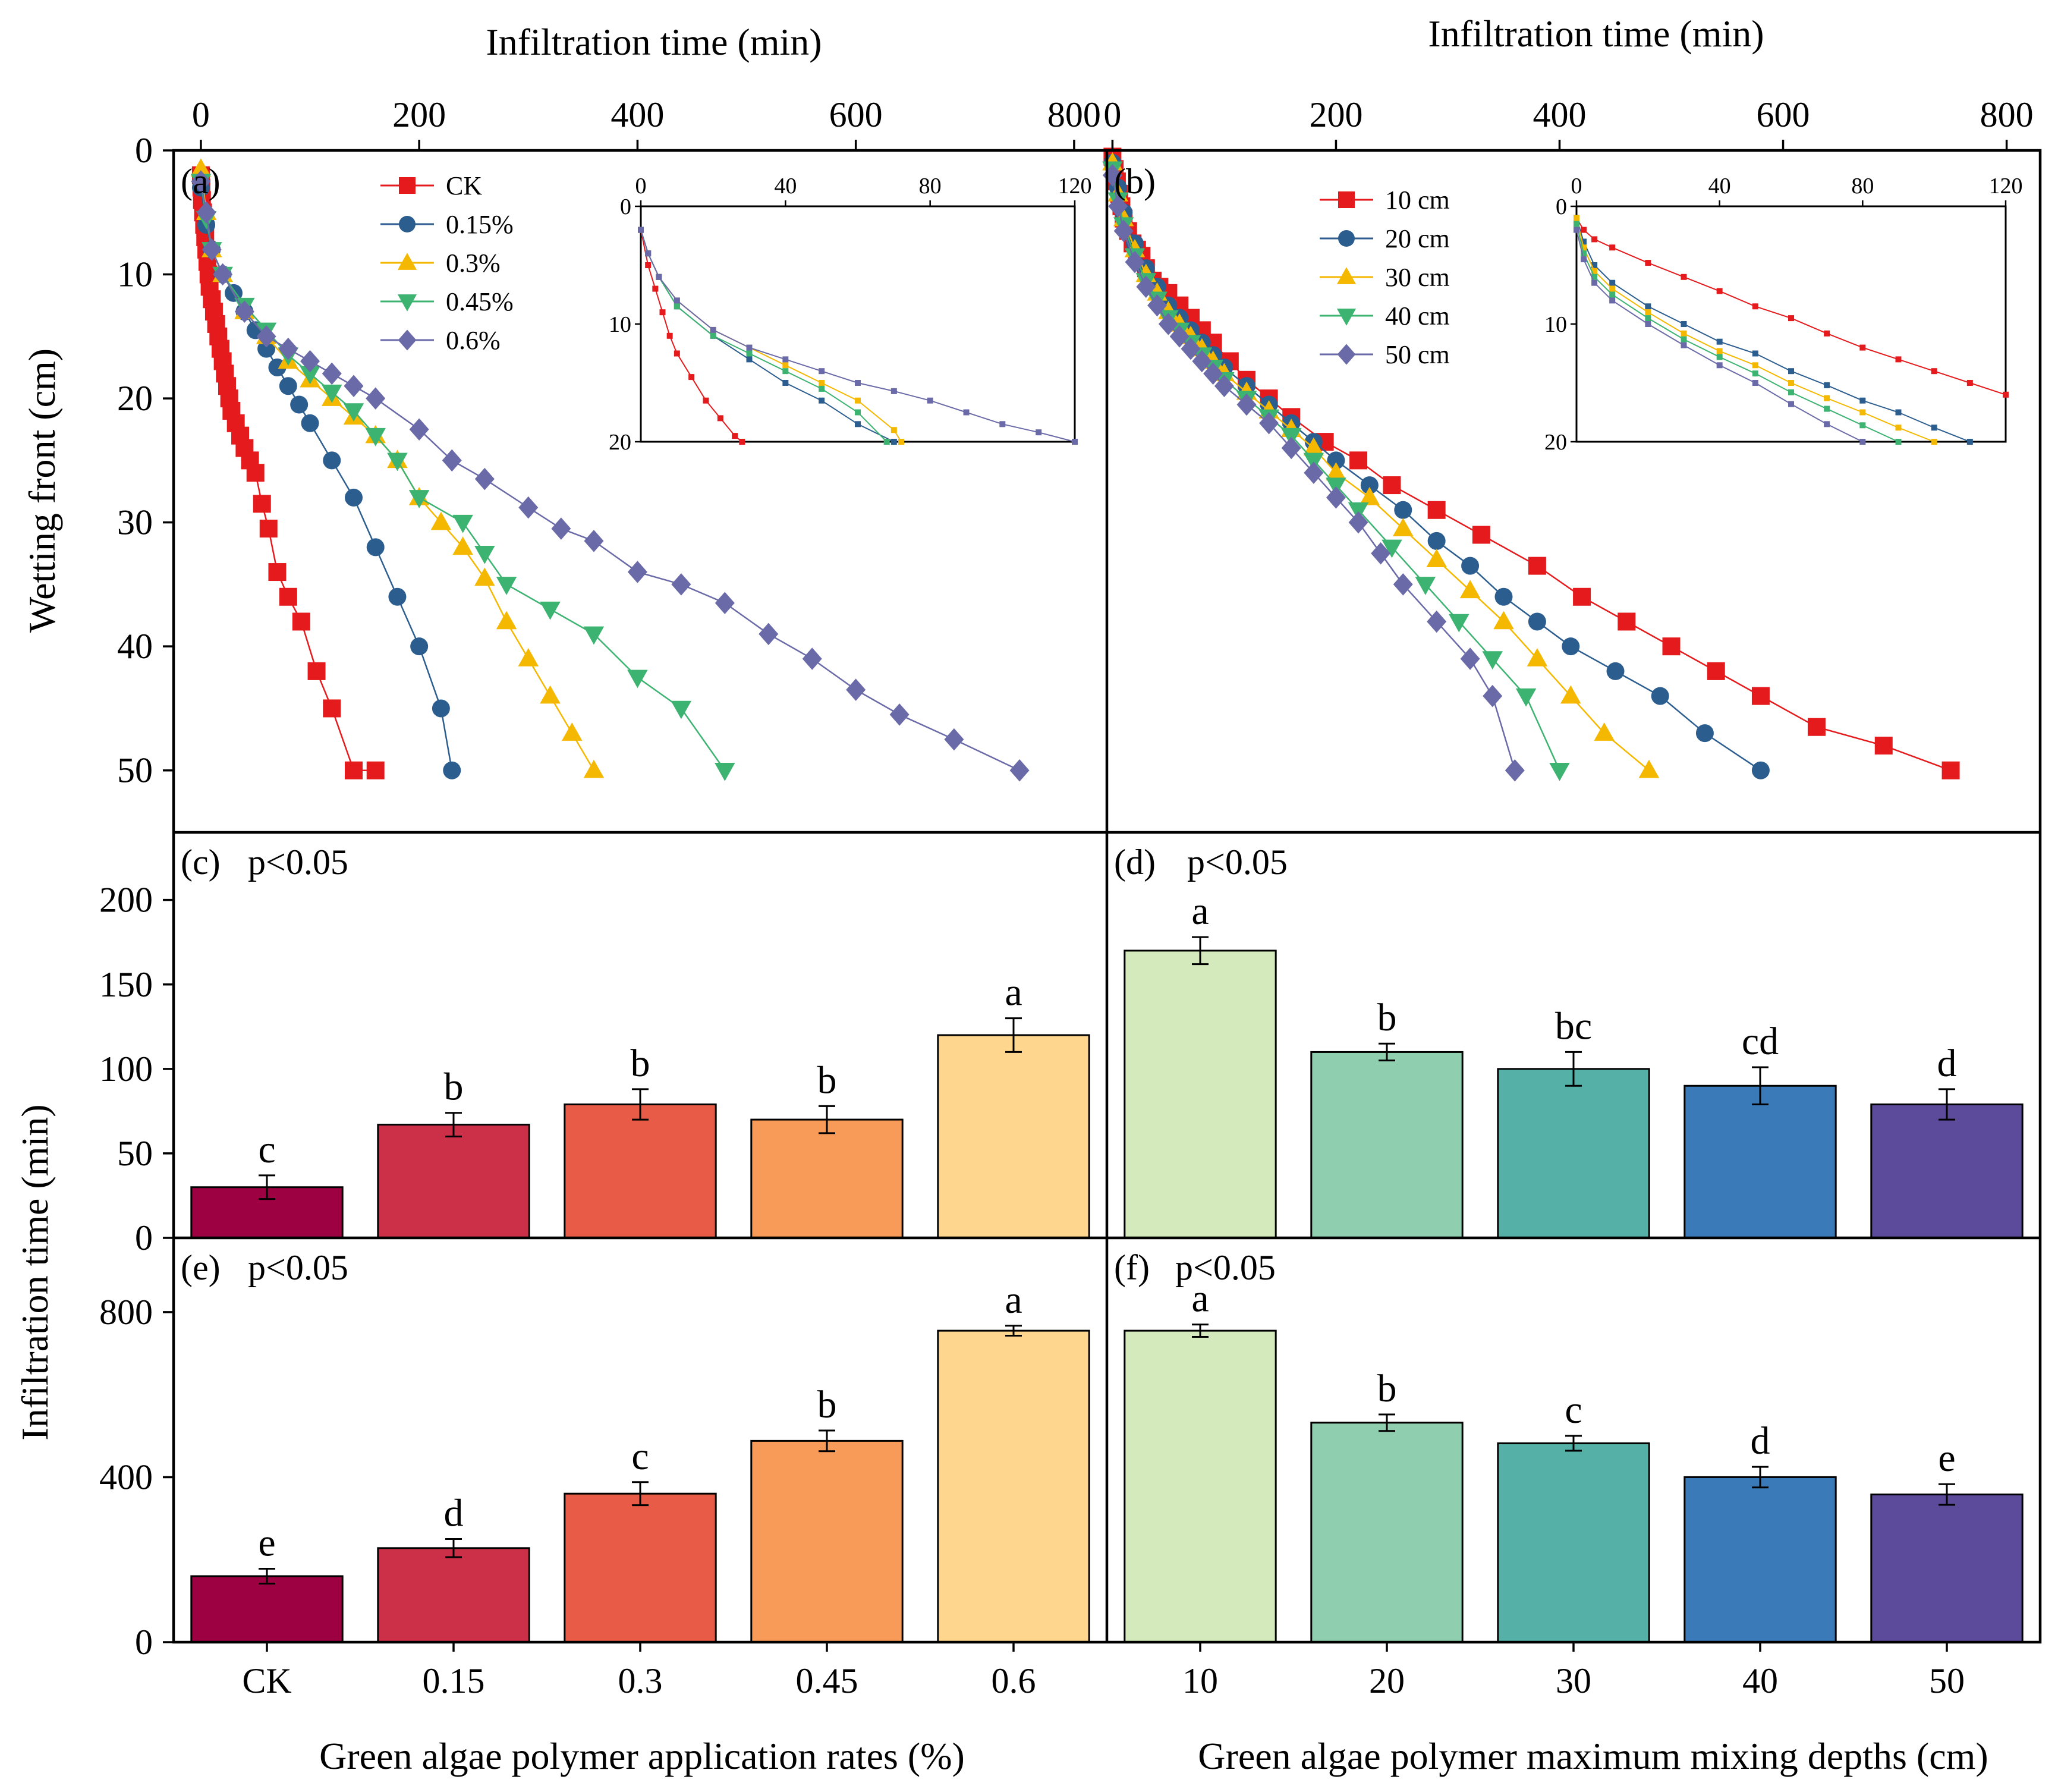  Describe the element at coordinates (1135, 862) in the screenshot. I see `panel-label: (d)` at that location.